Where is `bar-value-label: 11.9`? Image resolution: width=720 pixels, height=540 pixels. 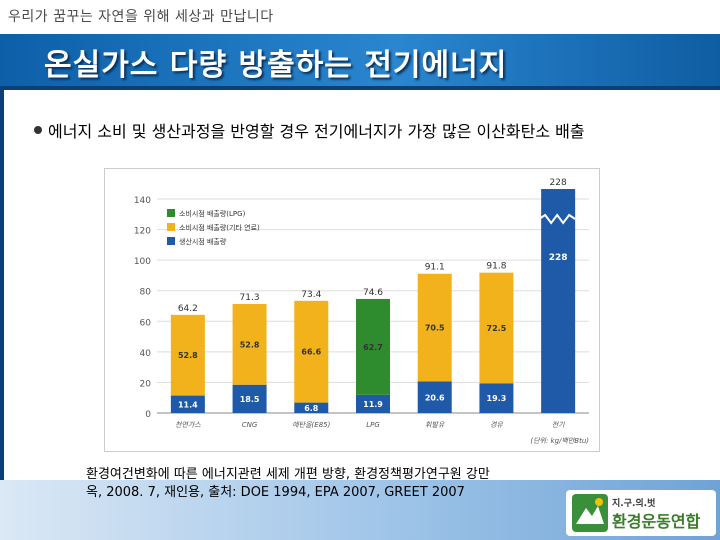
bar-value-label: 11.9 is located at coordinates (373, 404).